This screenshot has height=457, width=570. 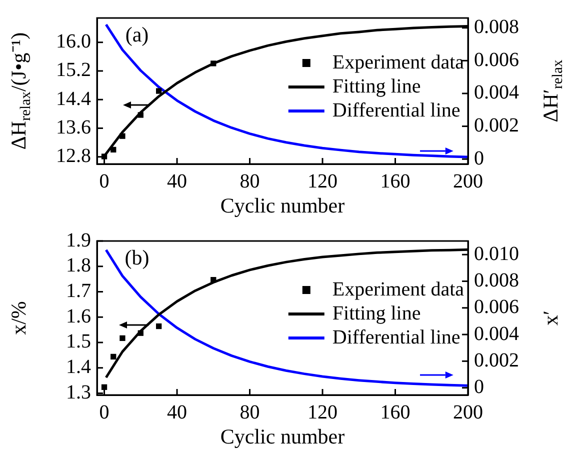 I want to click on y-tick-label: 13.6, so click(x=73, y=127).